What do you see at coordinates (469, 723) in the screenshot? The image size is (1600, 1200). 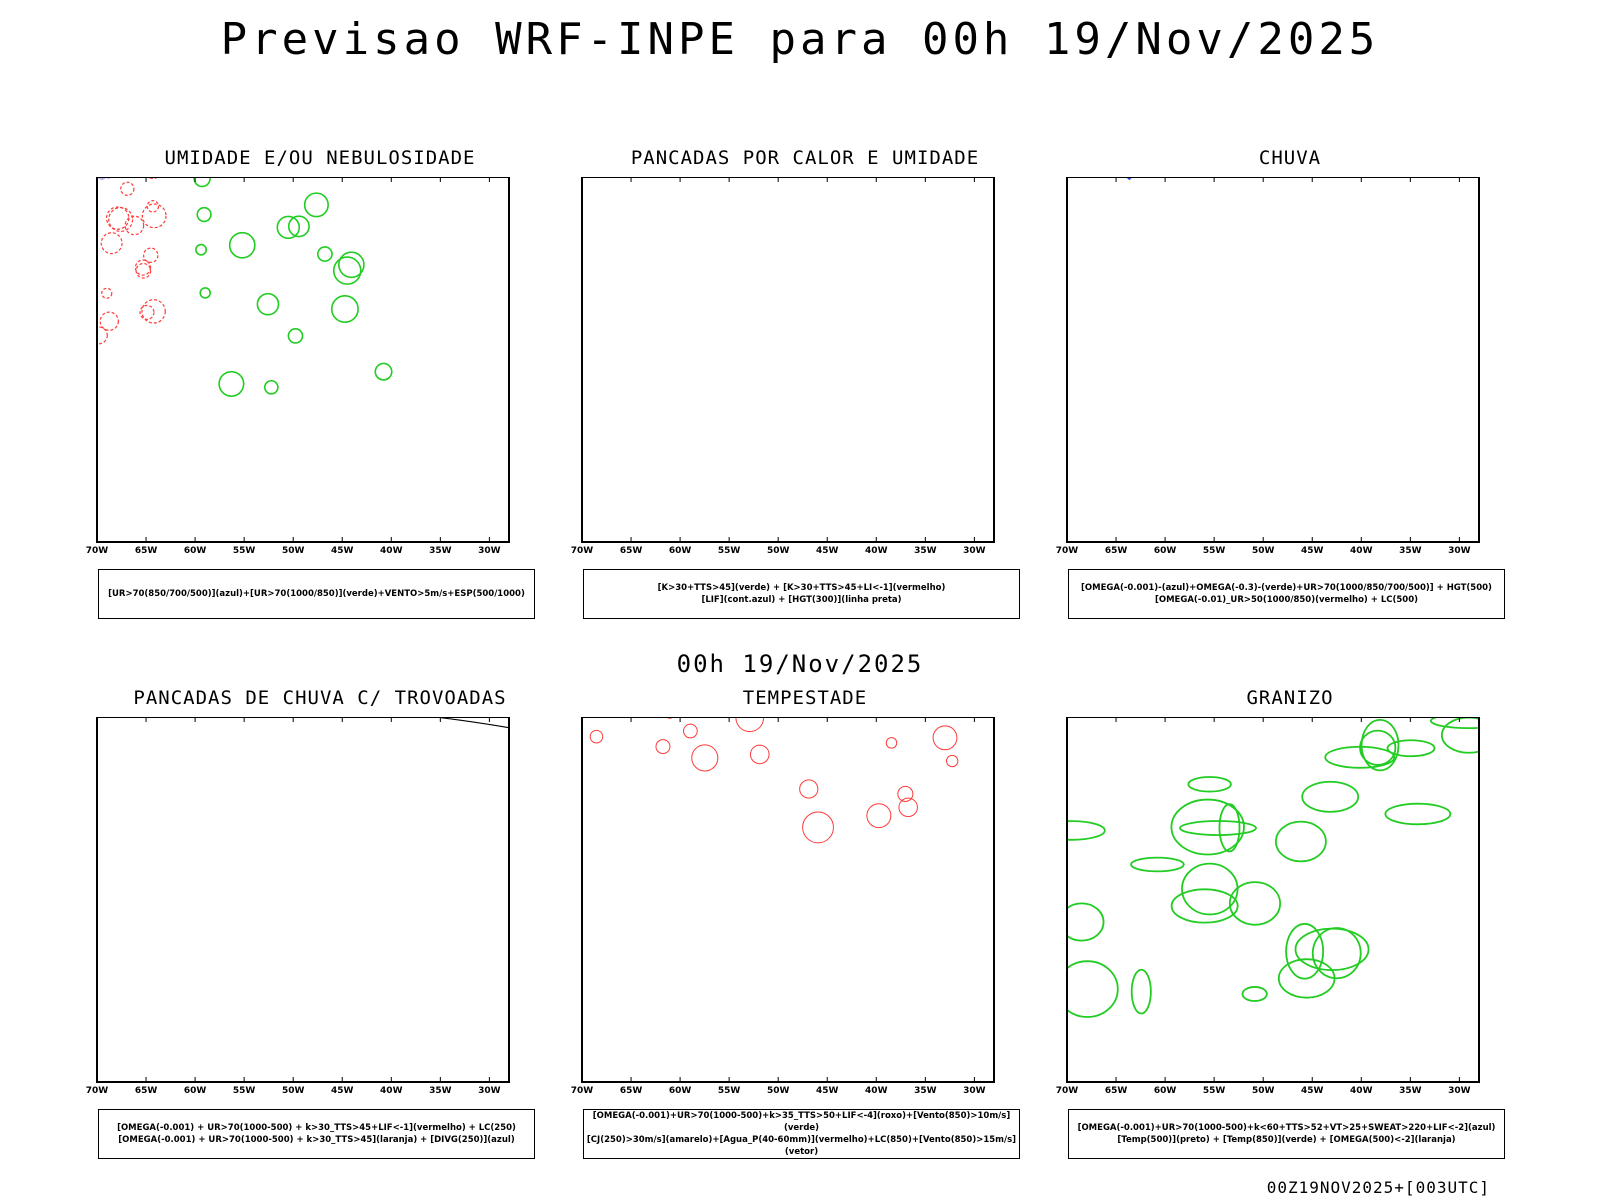 I see `streamline` at bounding box center [469, 723].